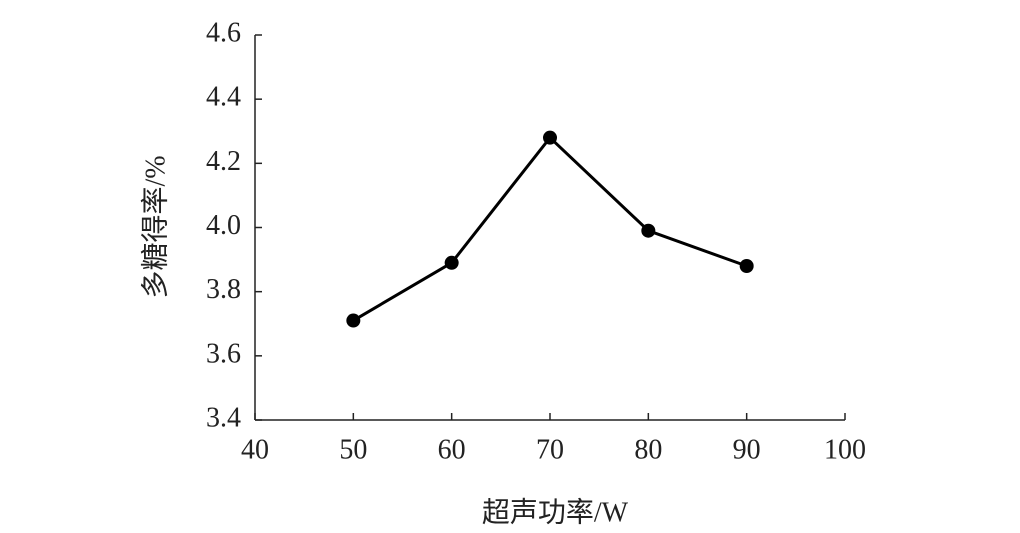 This screenshot has height=533, width=1020. Describe the element at coordinates (550, 228) in the screenshot. I see `data-line` at that location.